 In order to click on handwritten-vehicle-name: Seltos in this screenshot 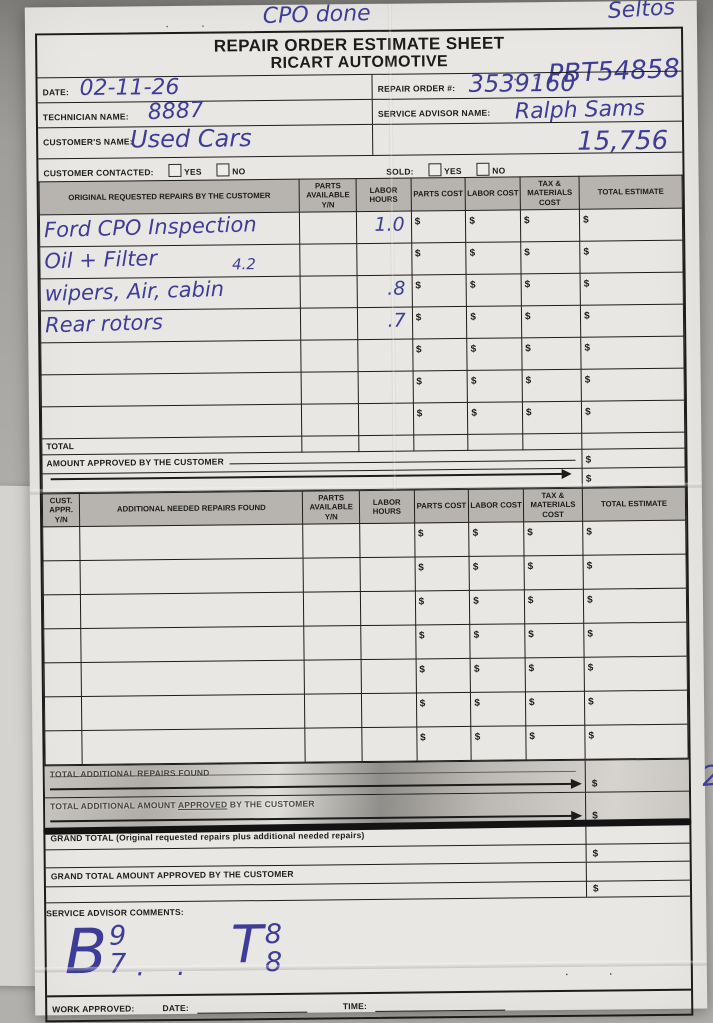, I will do `click(641, 12)`.